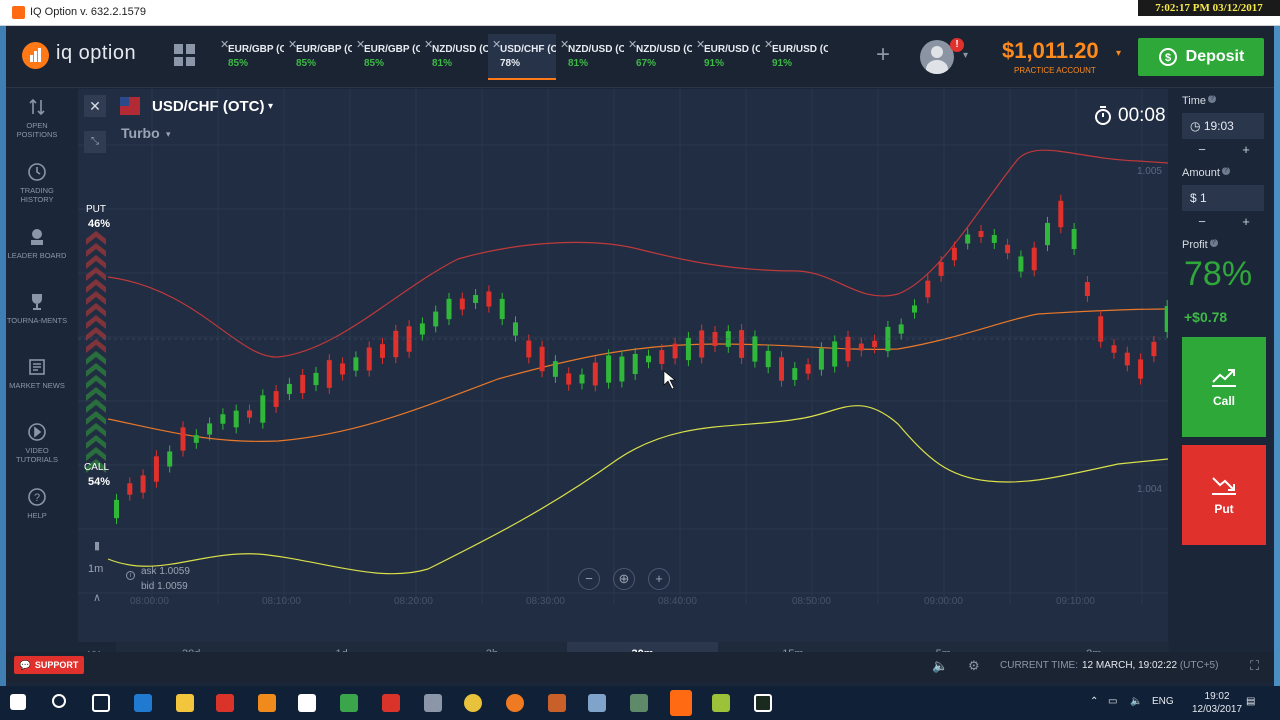 This screenshot has width=1280, height=720. Describe the element at coordinates (49, 665) in the screenshot. I see `support-button: 💬 SUPPORT` at that location.